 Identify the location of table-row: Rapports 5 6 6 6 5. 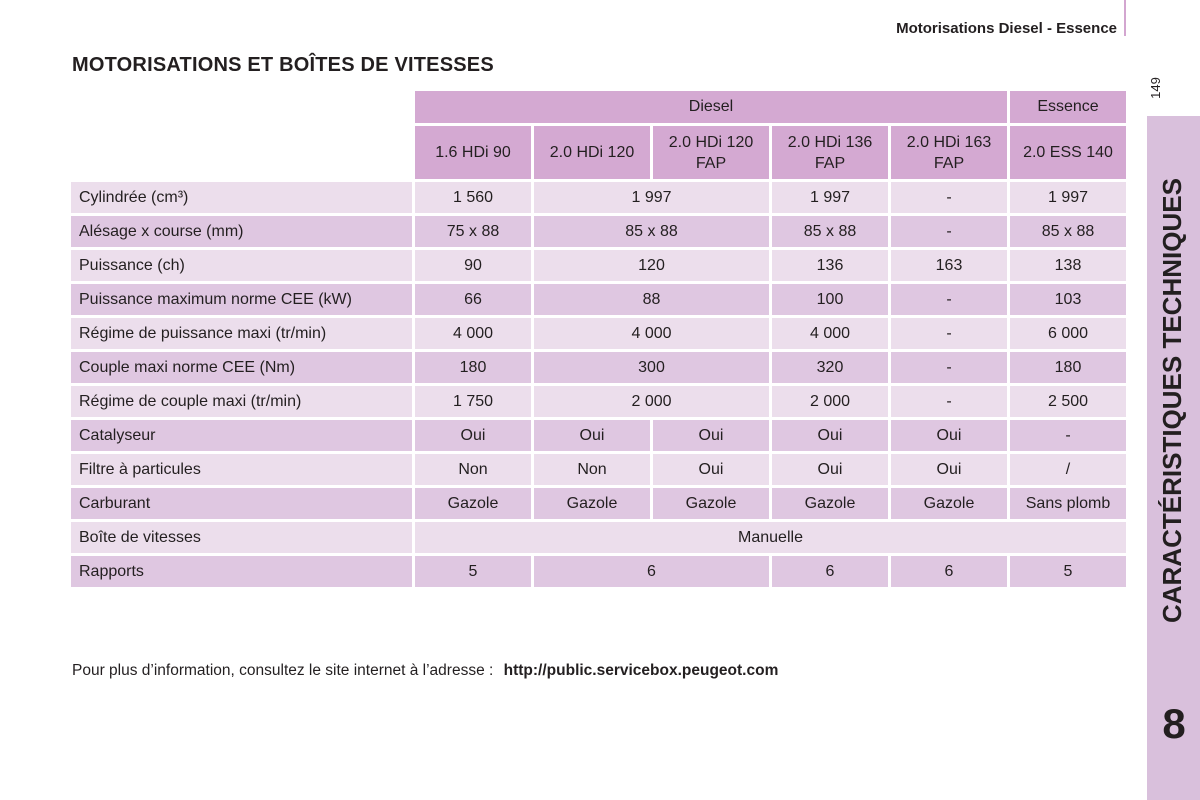
(598, 571).